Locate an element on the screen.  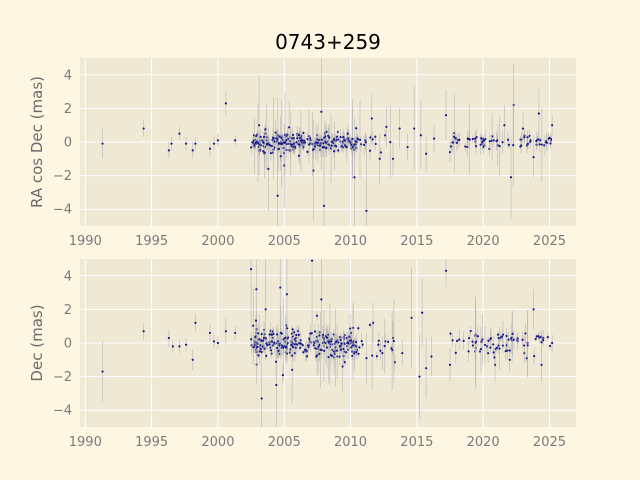
y-tick-label: −2 is located at coordinates (62, 176).